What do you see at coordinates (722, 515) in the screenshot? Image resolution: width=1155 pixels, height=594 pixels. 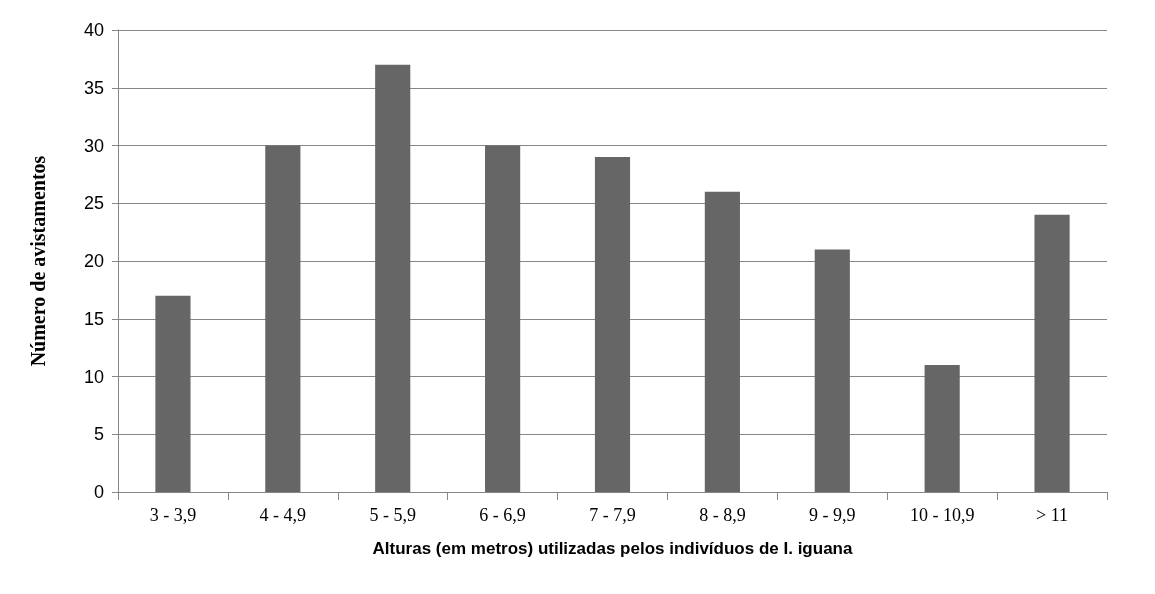 I see `x-tick-label: 8 - 8,9` at bounding box center [722, 515].